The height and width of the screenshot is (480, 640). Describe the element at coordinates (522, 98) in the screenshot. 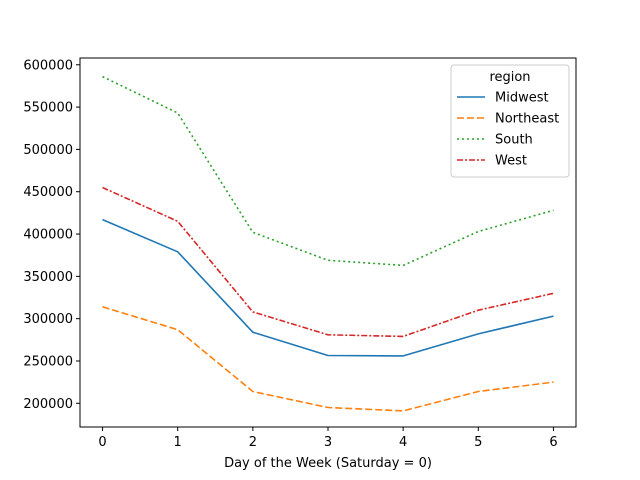

I see `legend-label-midwest: Midwest` at that location.